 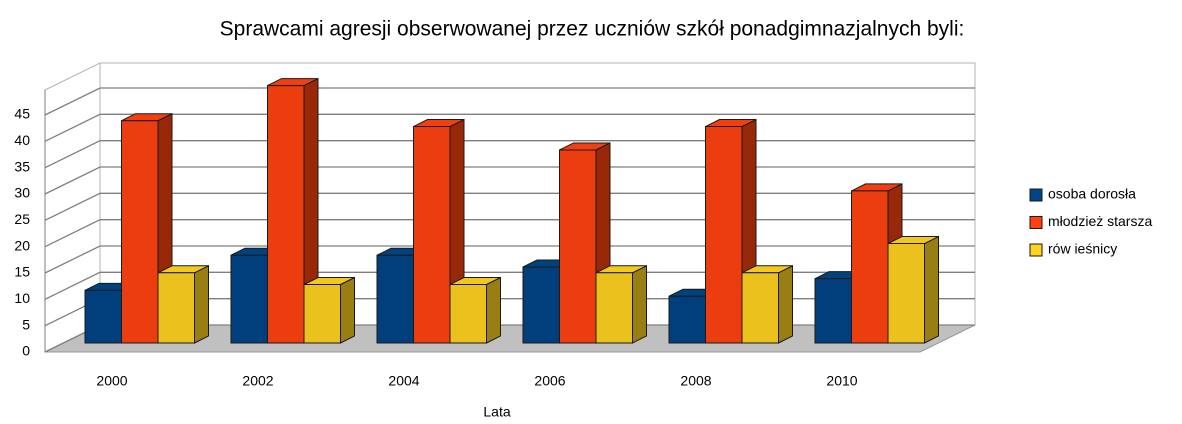 What do you see at coordinates (1082, 249) in the screenshot?
I see `legend-label: rów ieśnicy` at bounding box center [1082, 249].